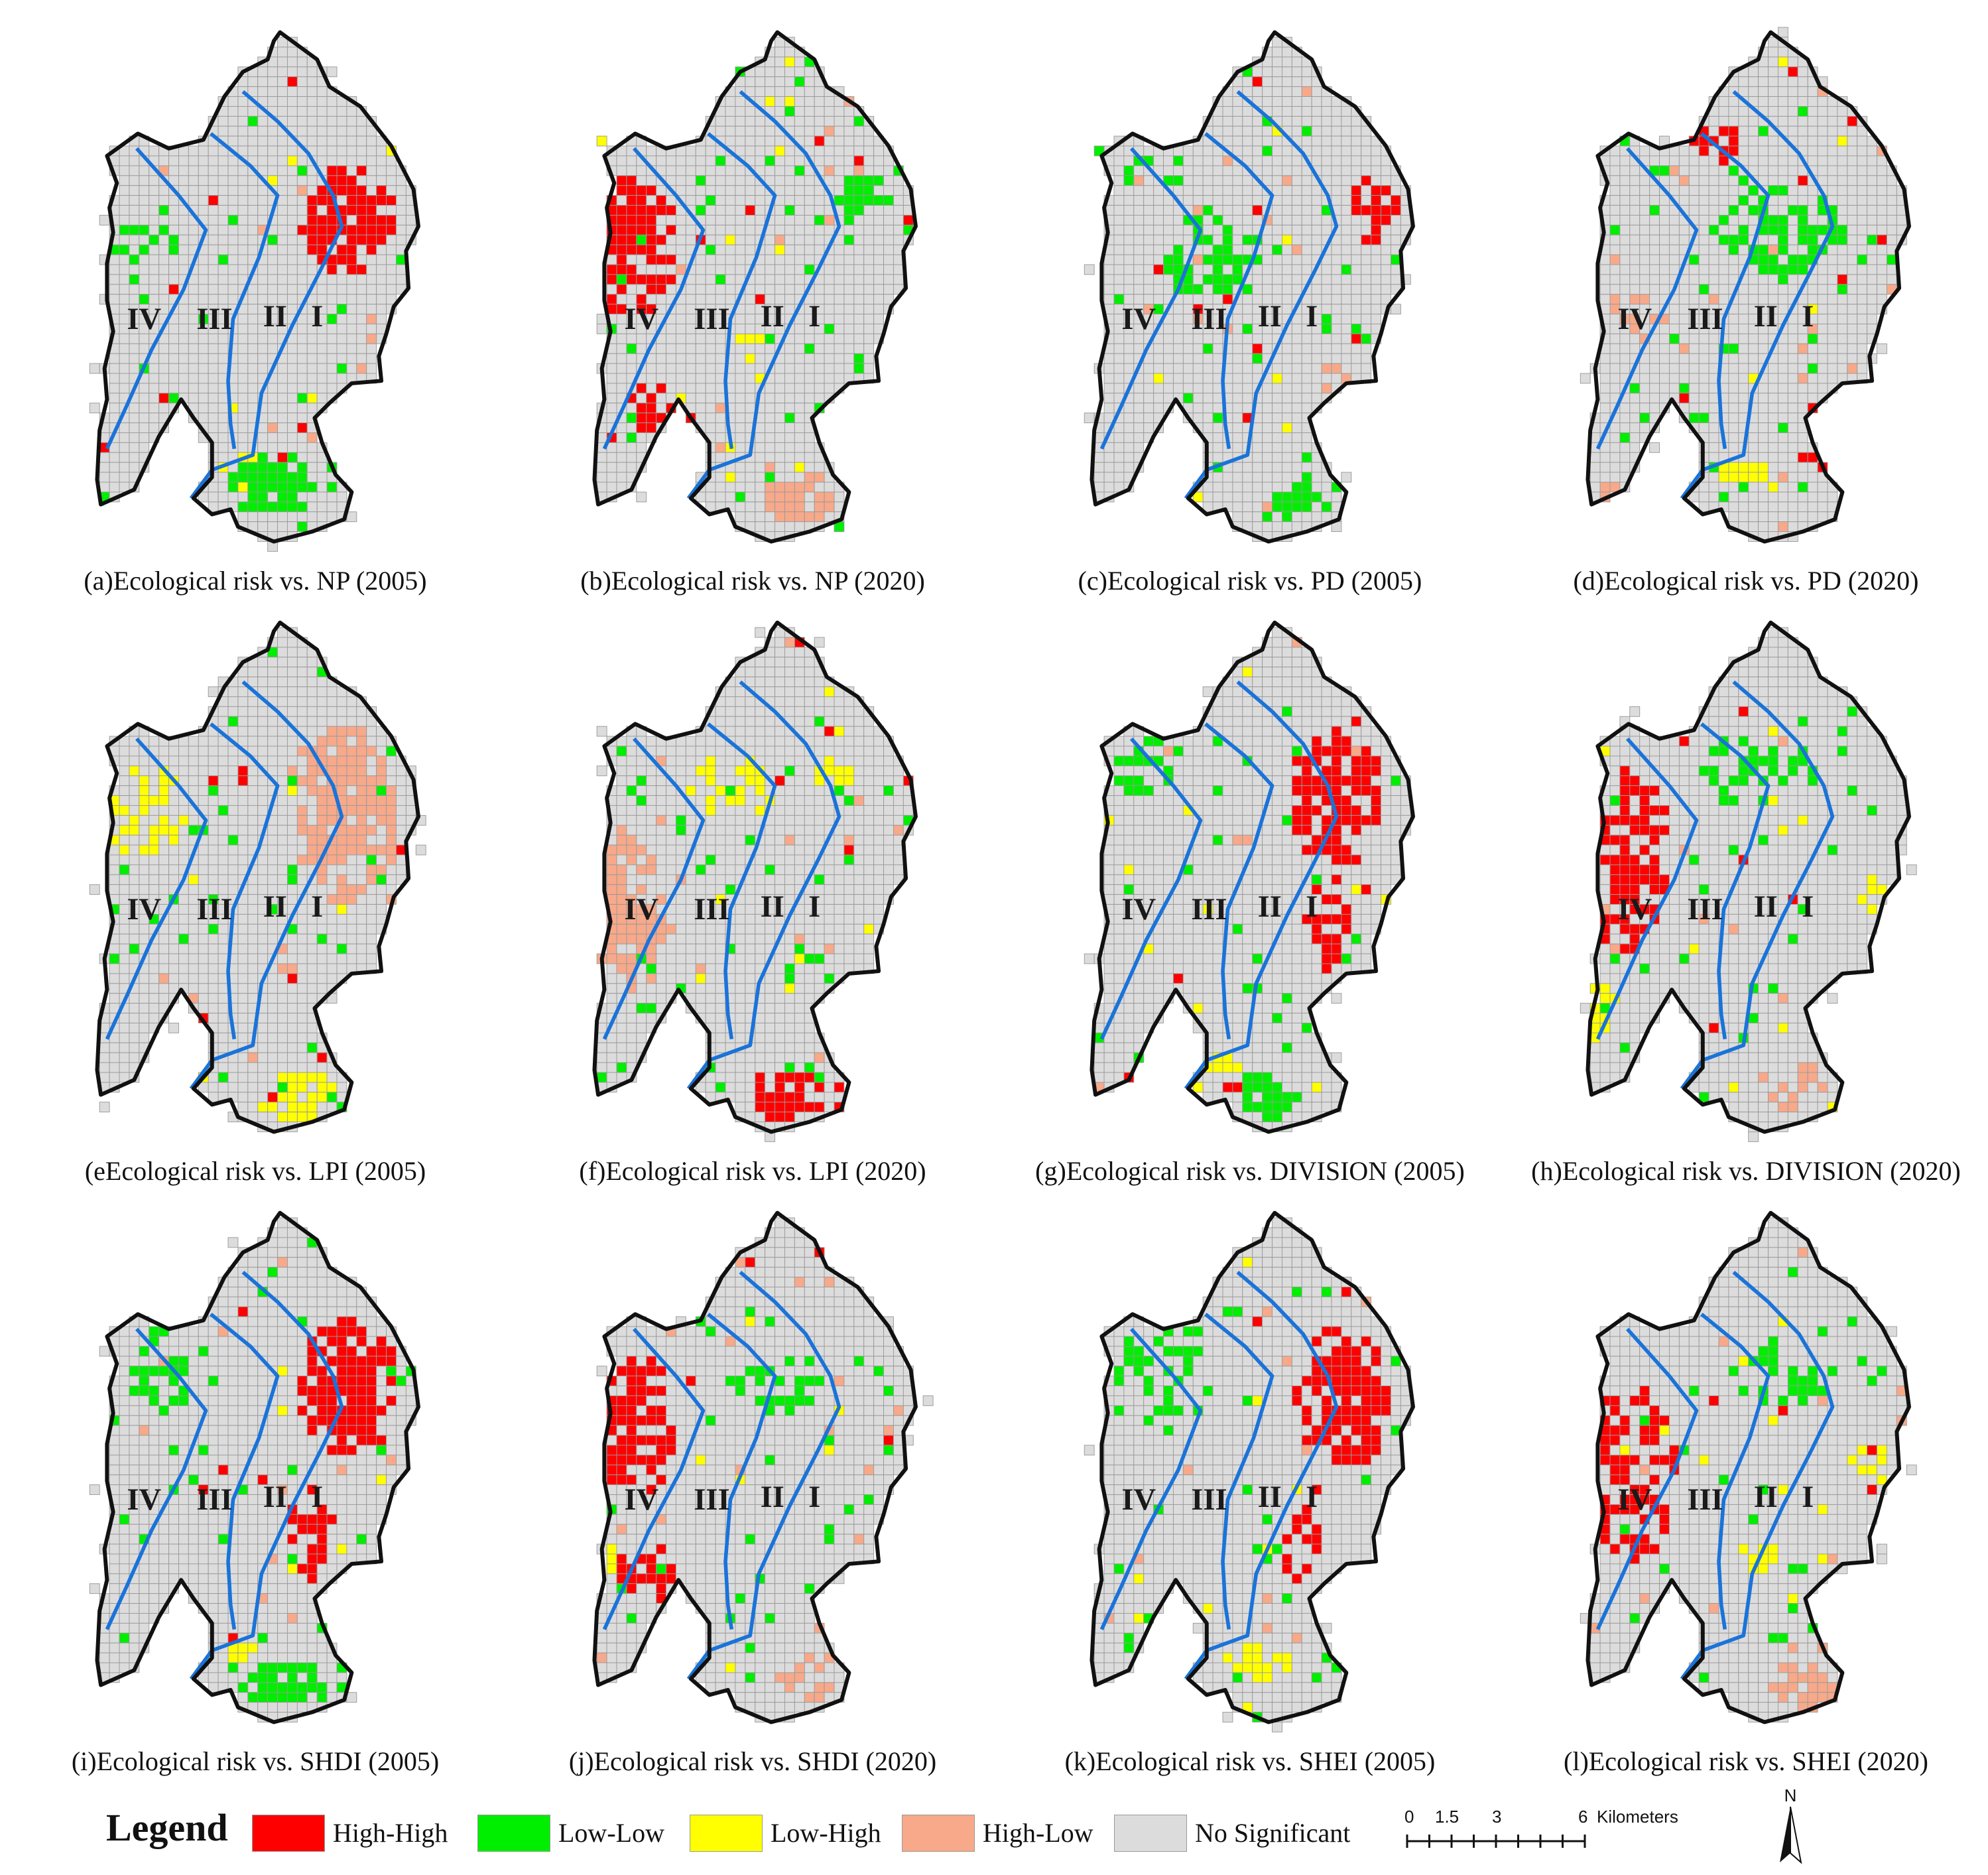 This screenshot has height=1875, width=1988. I want to click on map-l: IV III II I, so click(1748, 1467).